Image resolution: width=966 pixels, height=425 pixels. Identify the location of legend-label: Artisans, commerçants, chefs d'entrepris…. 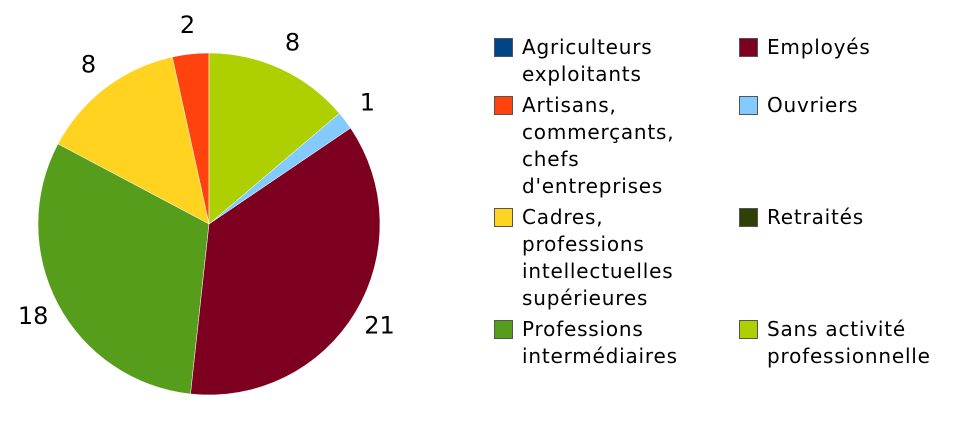
(598, 145).